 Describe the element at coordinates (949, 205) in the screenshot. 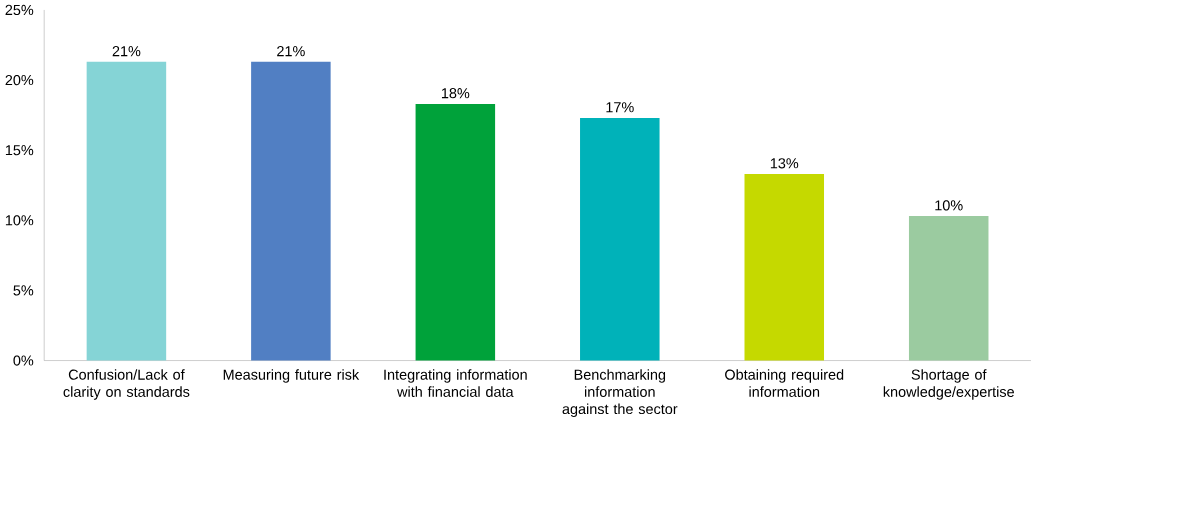

I see `data-label: 10%` at that location.